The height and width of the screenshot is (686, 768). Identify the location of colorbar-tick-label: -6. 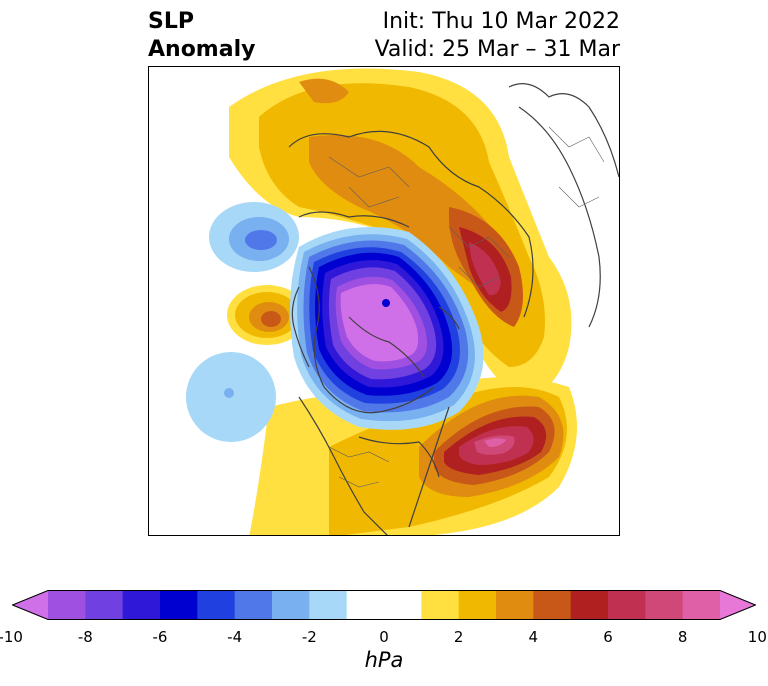
(160, 637).